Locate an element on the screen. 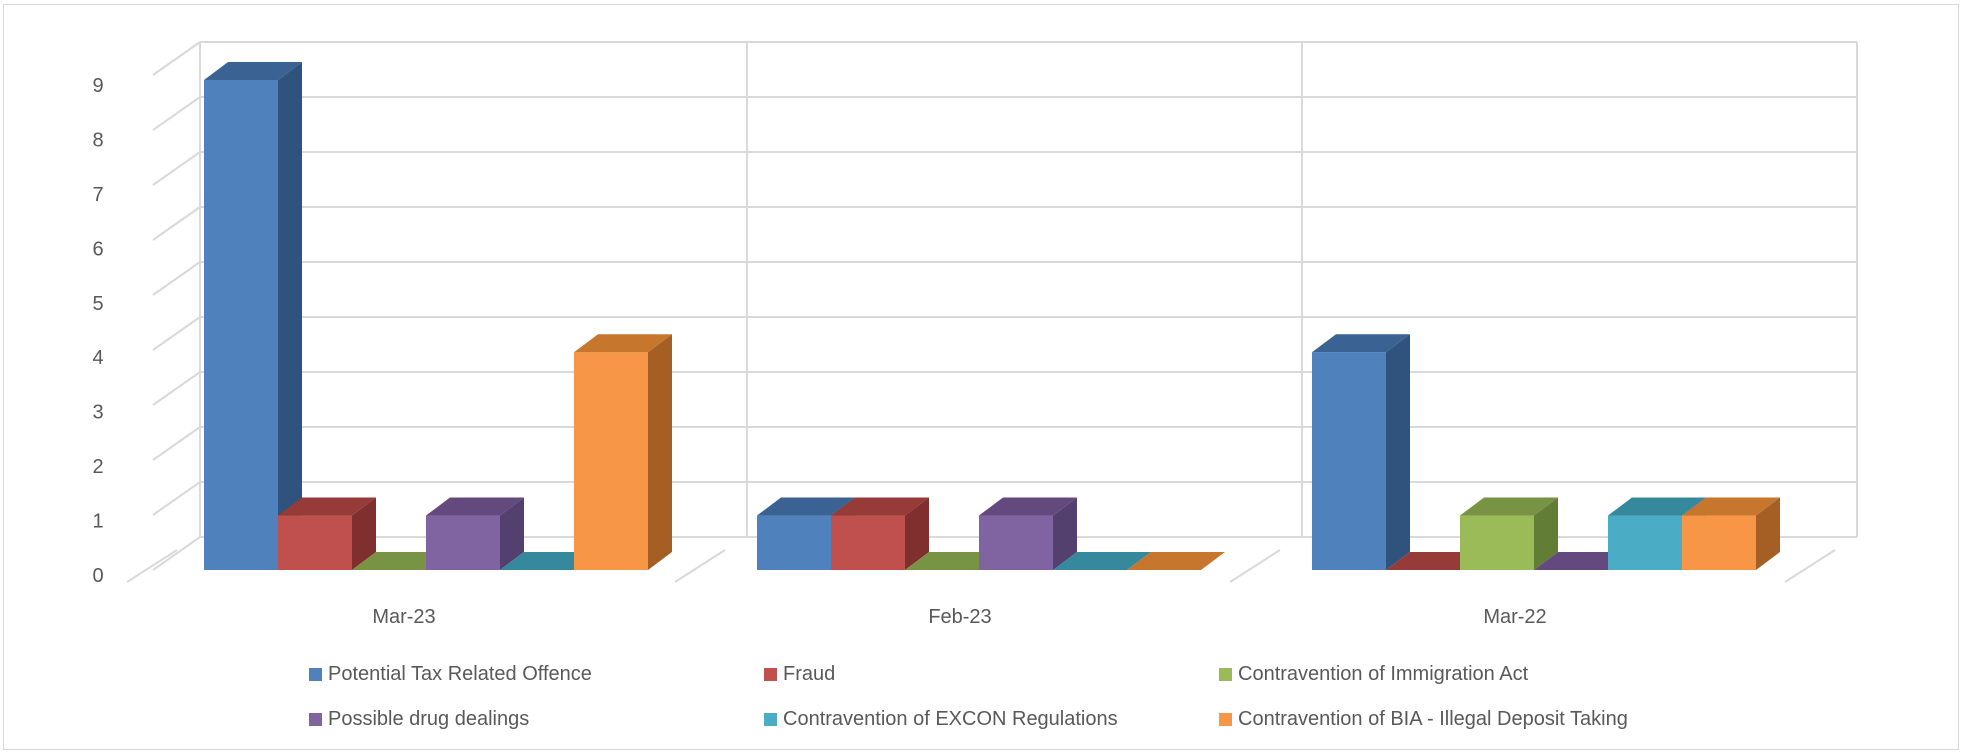  y-tick-label: 1 is located at coordinates (97, 522).